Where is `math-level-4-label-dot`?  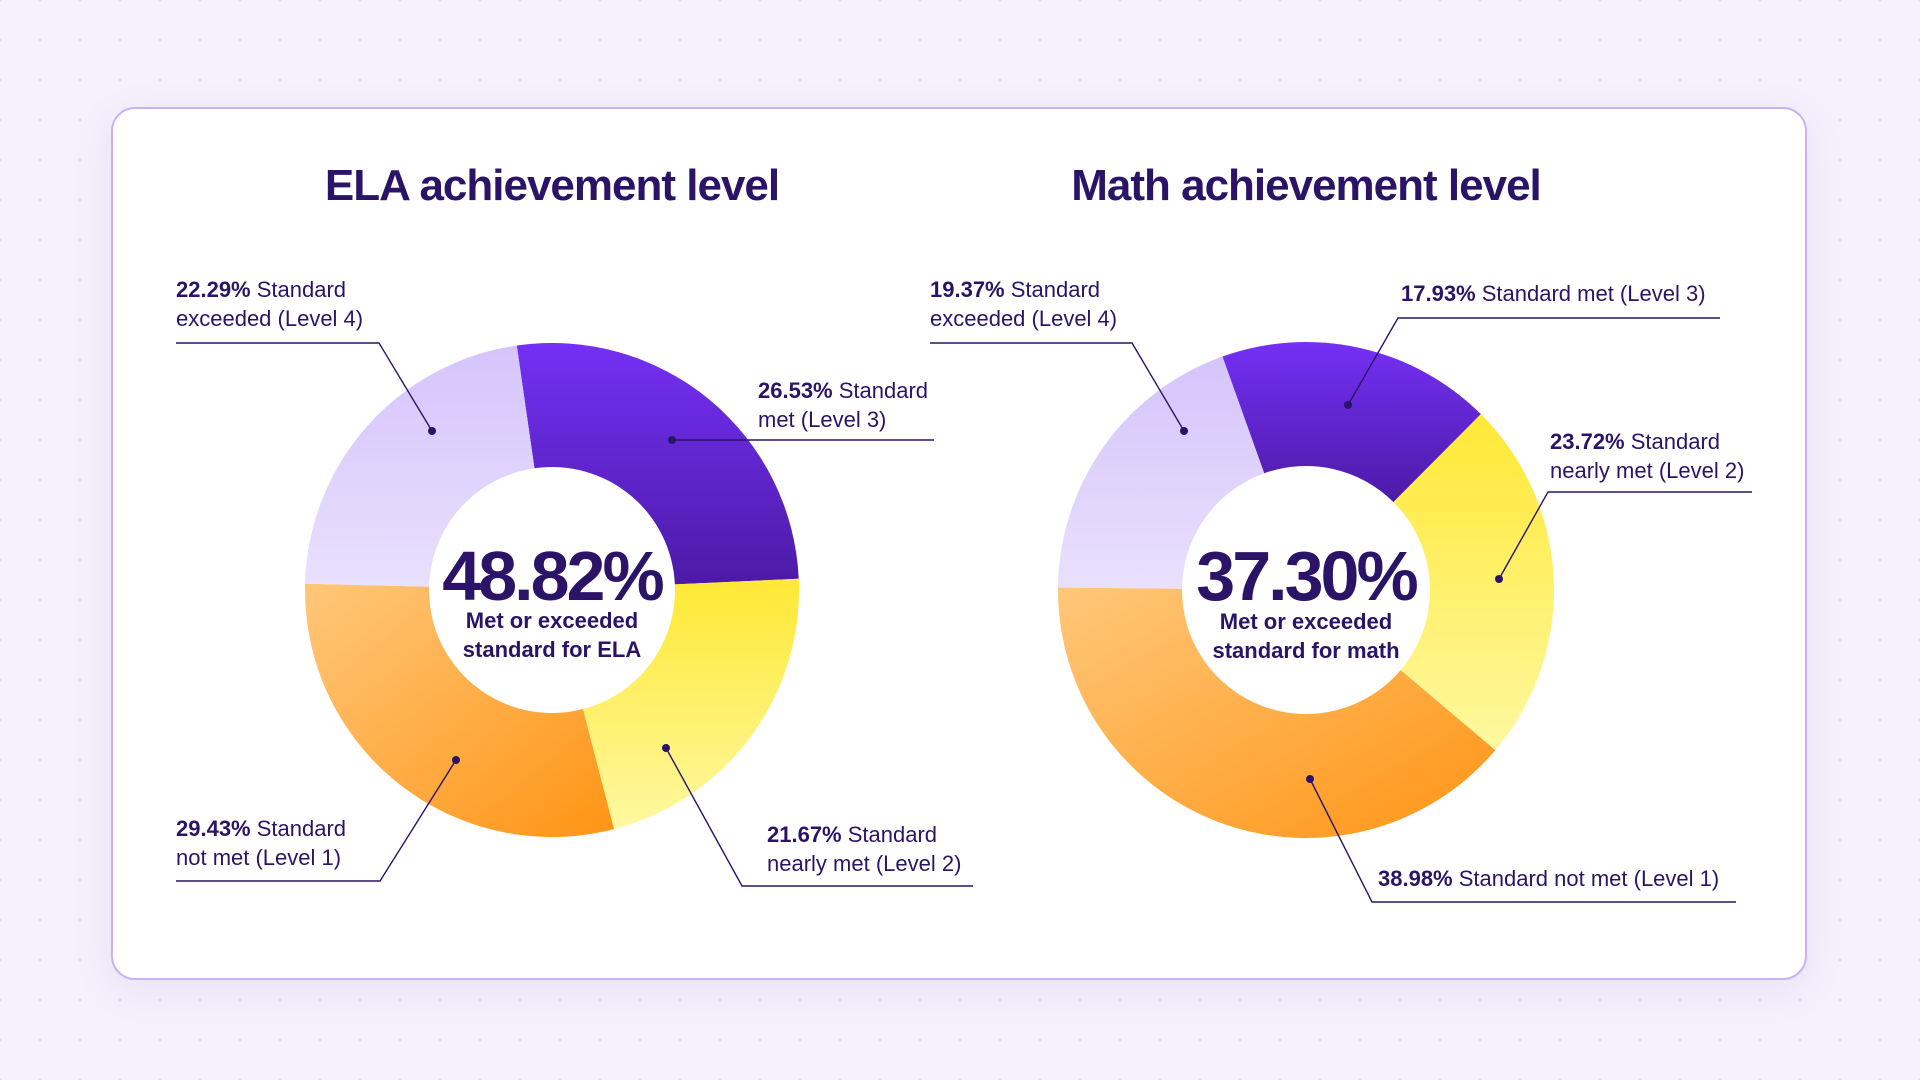
math-level-4-label-dot is located at coordinates (1184, 431).